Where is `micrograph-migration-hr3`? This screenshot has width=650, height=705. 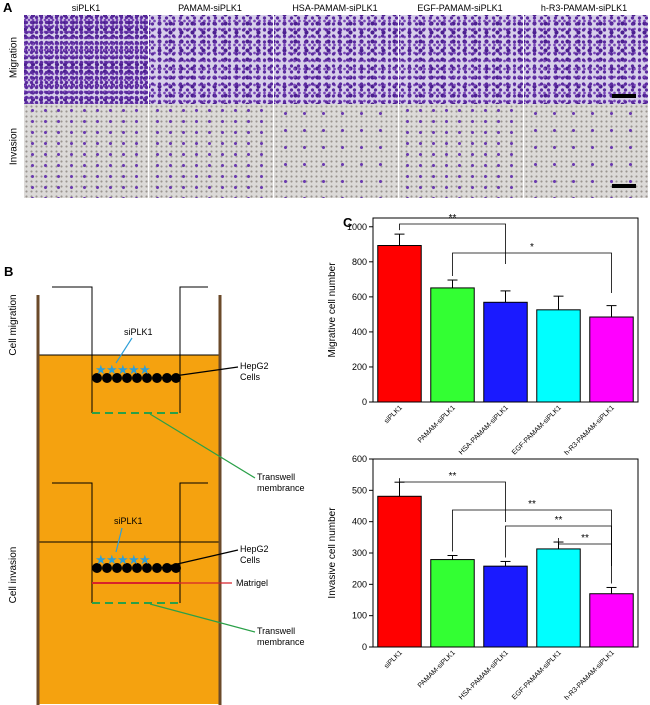 micrograph-migration-hr3 is located at coordinates (586, 62).